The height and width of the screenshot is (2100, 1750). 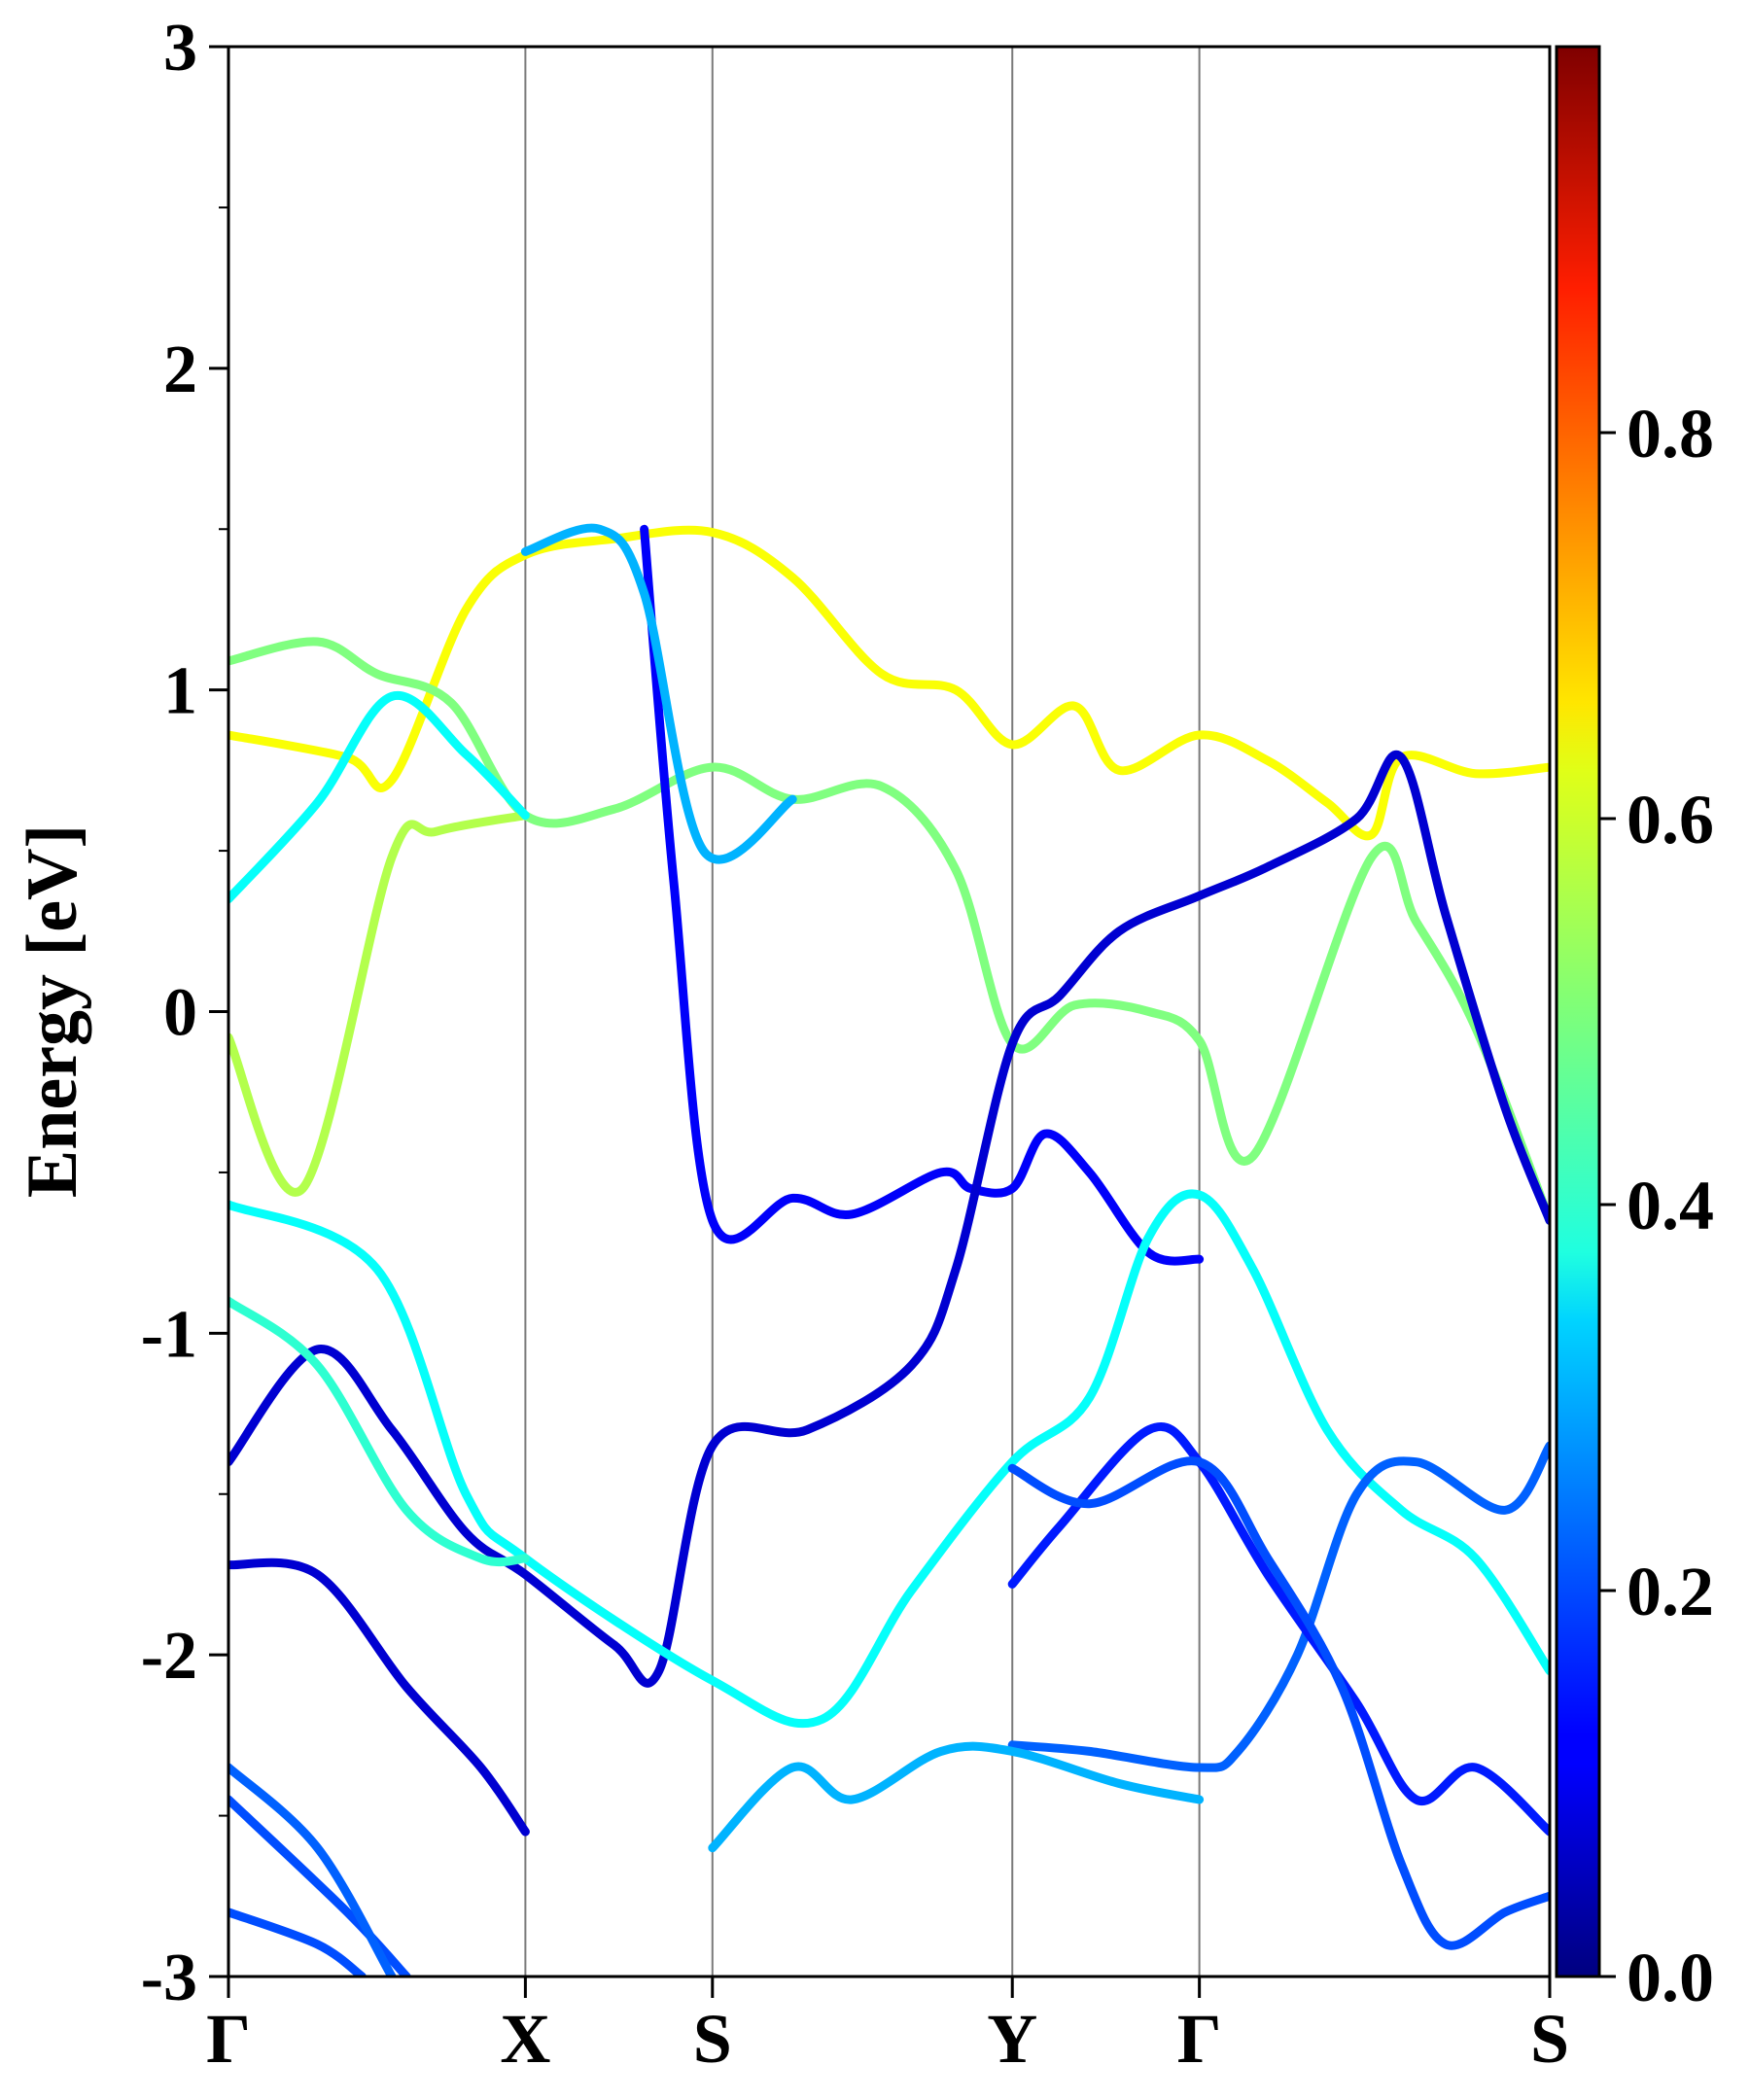 I want to click on colorbar-ticks: 0.0 0.2 0.4 0.6 0.8, so click(x=1656, y=1205).